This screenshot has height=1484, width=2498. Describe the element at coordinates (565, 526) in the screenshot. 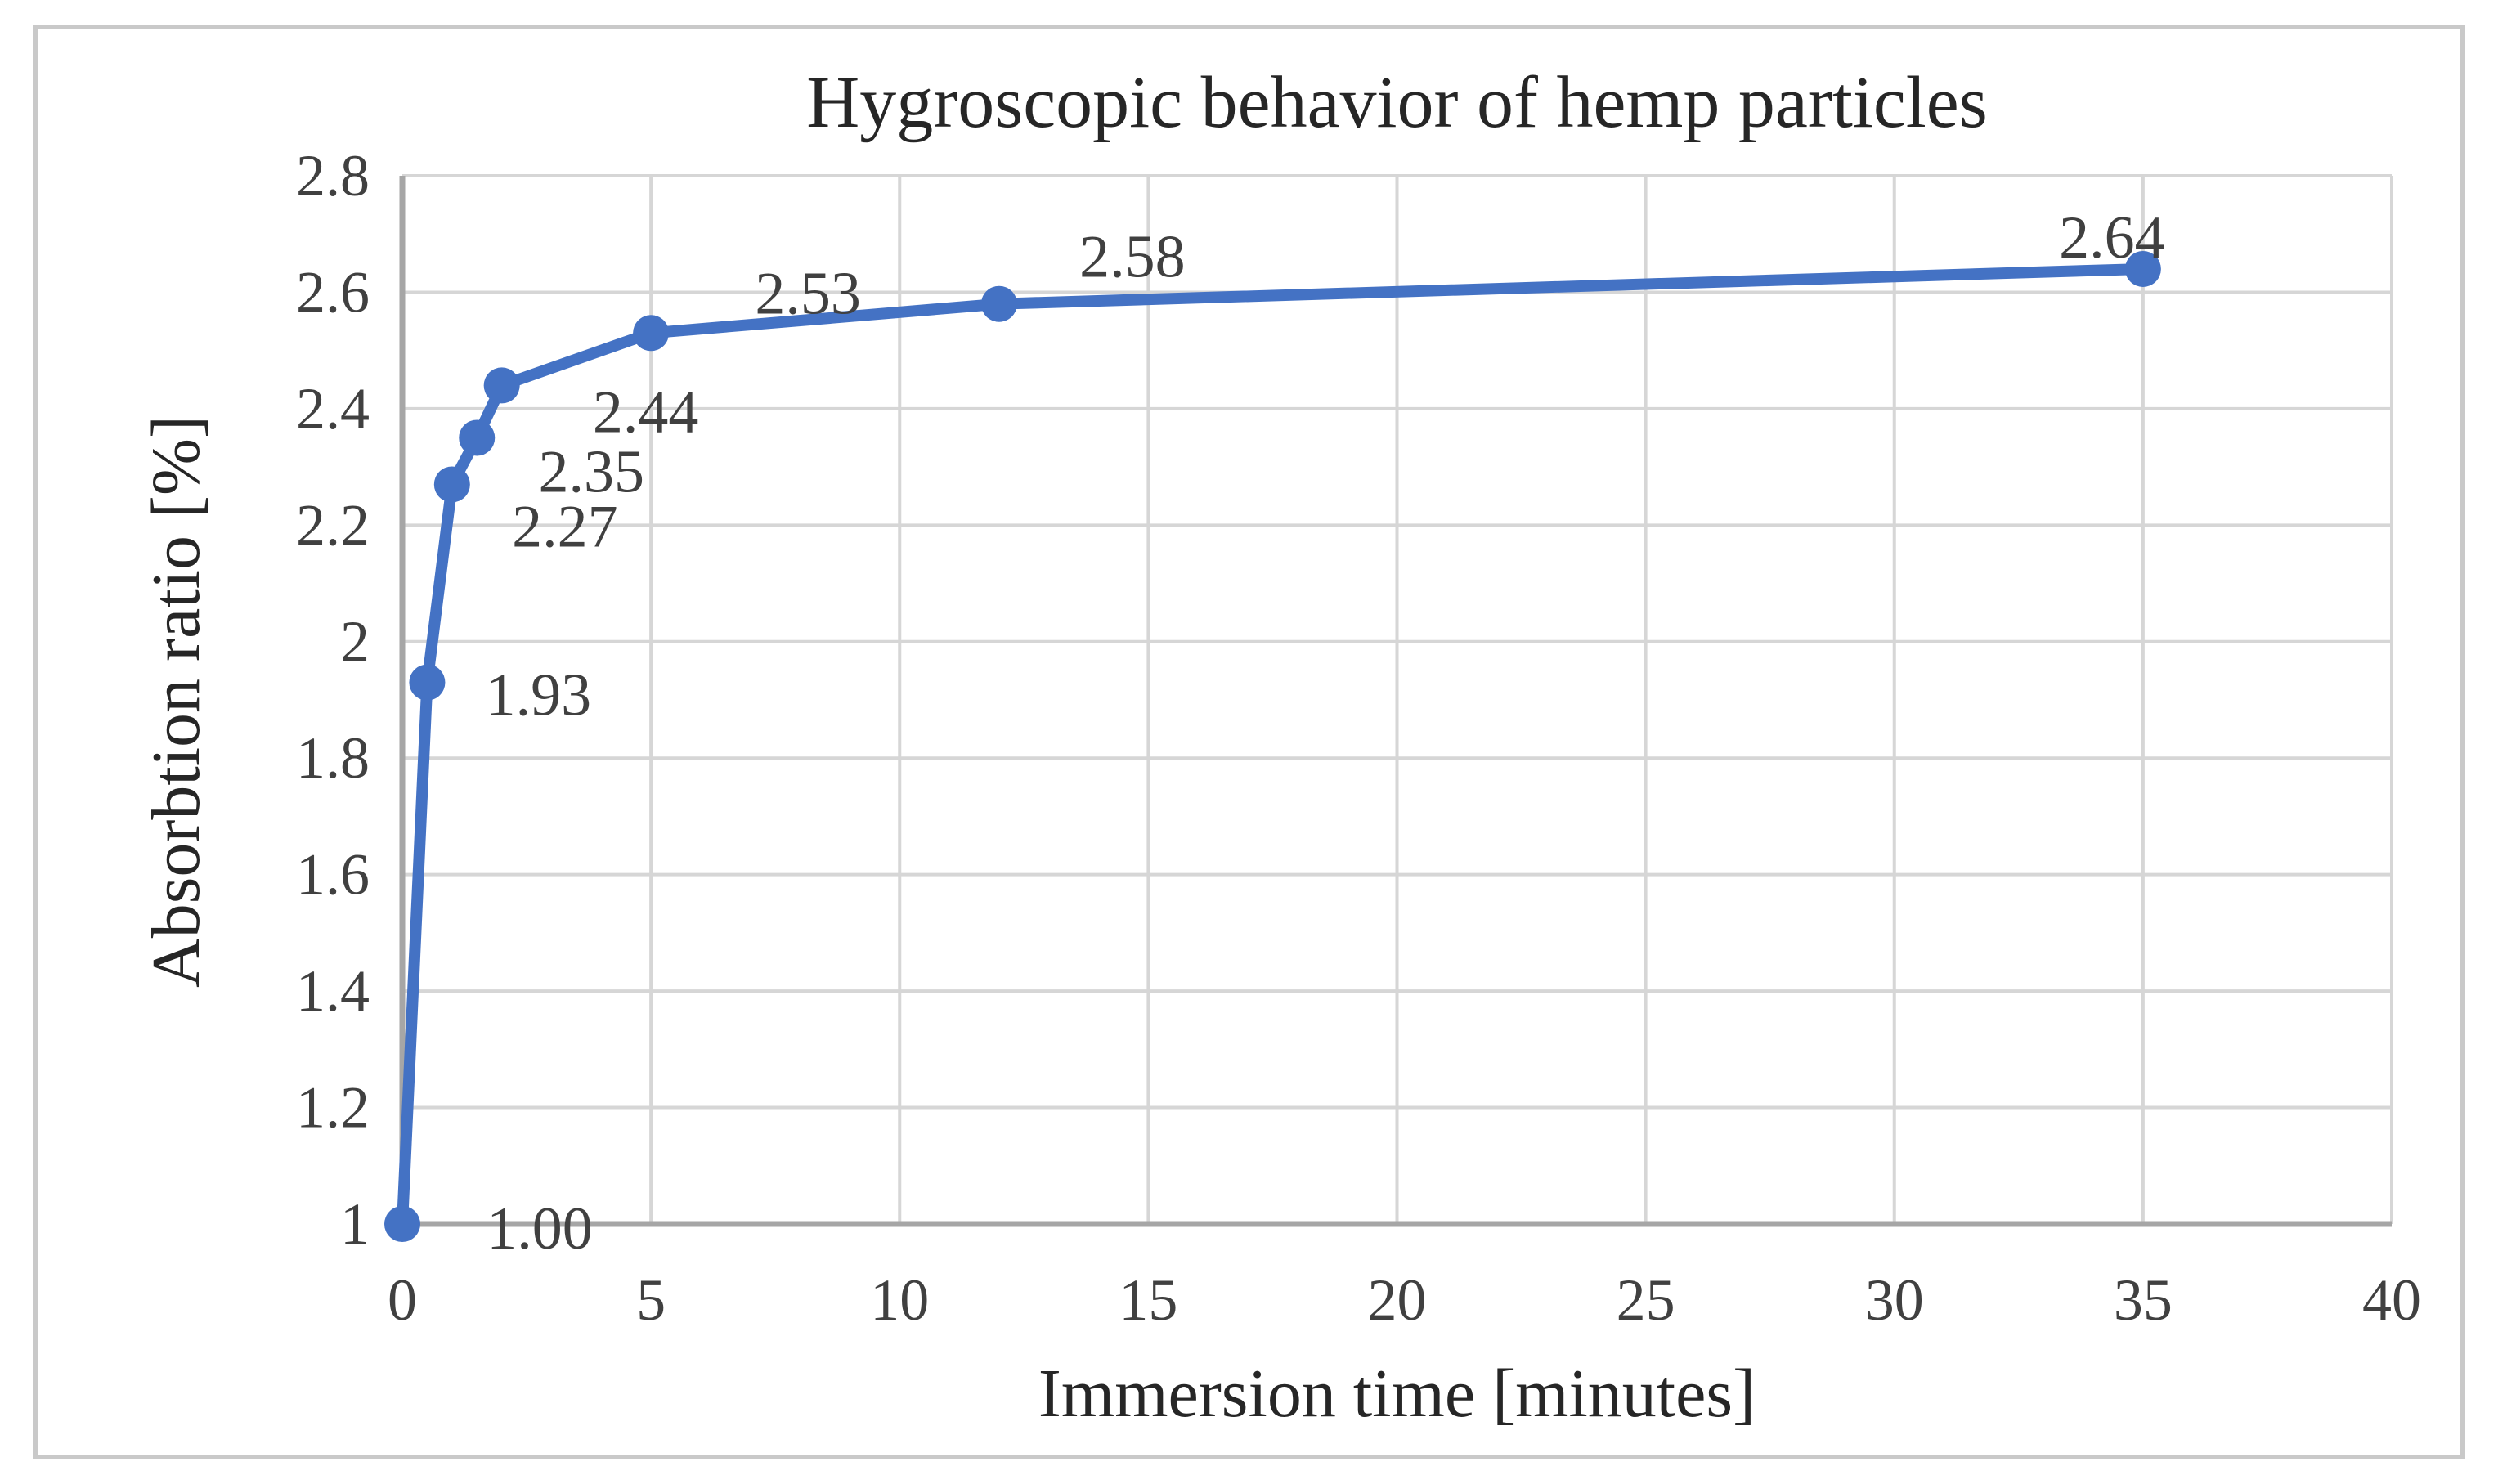

I see `data-point-label: 2.27` at that location.